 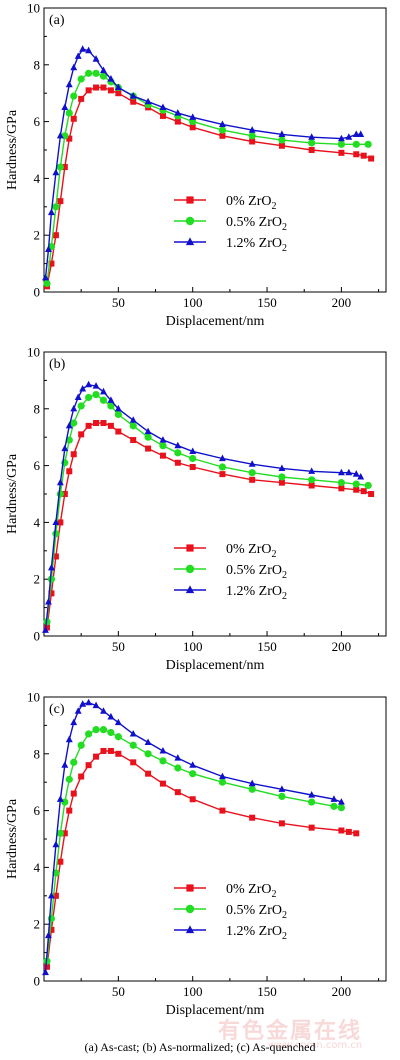 I want to click on legend: 0% ZrO2 0.5% ZrO2 1.2% ZrO2, so click(x=230, y=912).